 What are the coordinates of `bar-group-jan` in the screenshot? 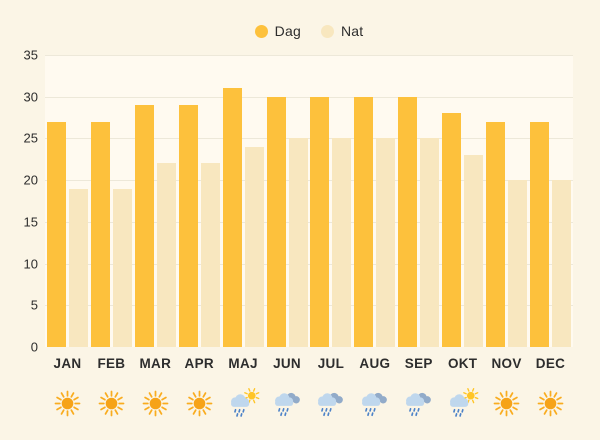 It's located at (67, 201).